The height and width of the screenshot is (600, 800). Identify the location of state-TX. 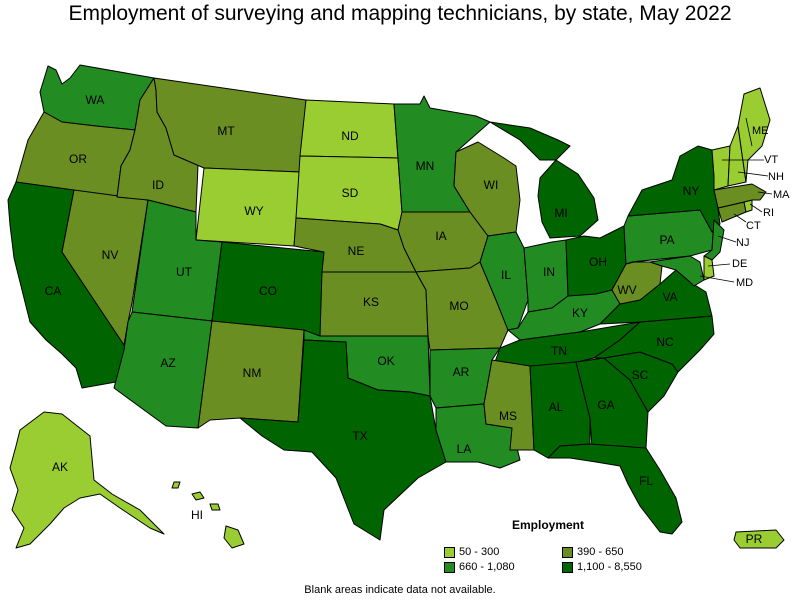
(343, 440).